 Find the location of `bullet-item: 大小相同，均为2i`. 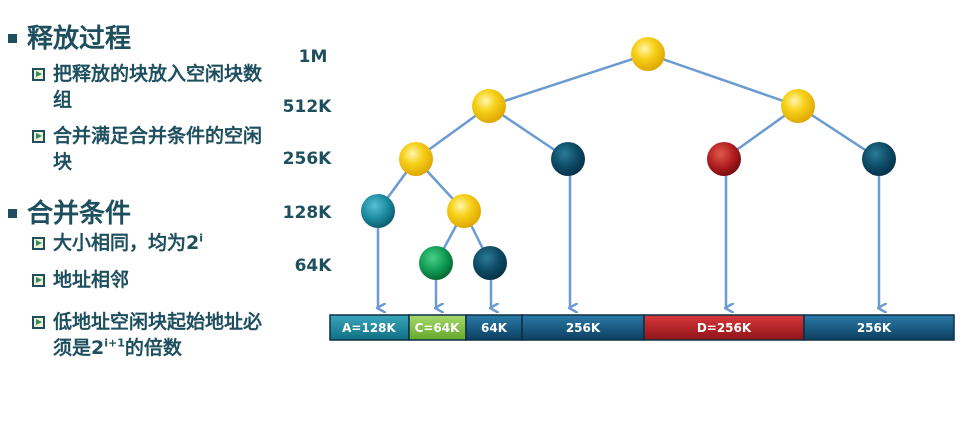

bullet-item: 大小相同，均为2i is located at coordinates (147, 243).